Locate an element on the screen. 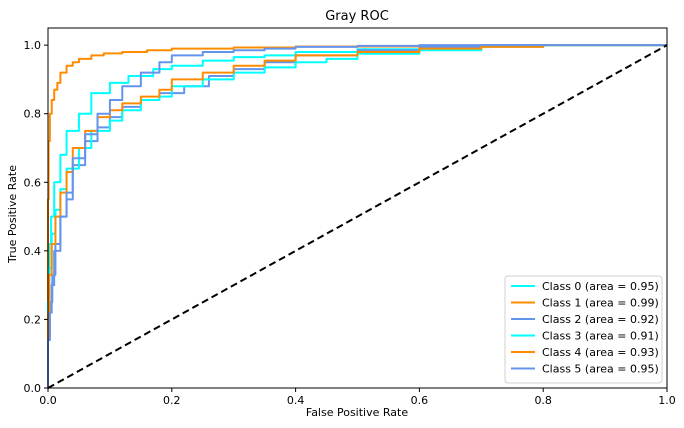 The height and width of the screenshot is (428, 684). x-tick-label: 0.2 is located at coordinates (172, 400).